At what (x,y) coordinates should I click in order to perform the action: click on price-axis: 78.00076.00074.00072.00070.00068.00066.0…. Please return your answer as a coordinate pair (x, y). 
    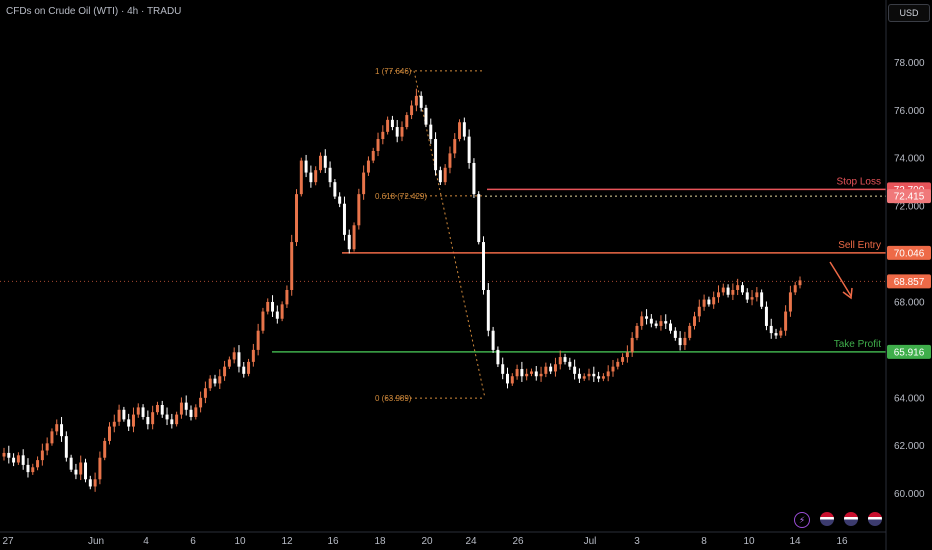
    Looking at the image, I should click on (908, 275).